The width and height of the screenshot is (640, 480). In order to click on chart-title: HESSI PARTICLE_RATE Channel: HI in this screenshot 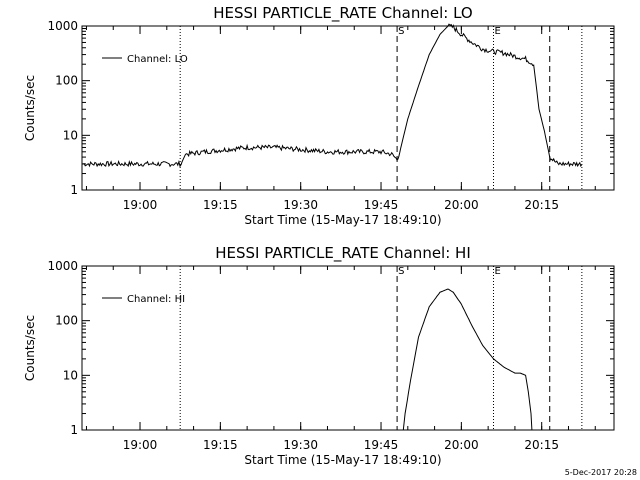, I will do `click(343, 253)`.